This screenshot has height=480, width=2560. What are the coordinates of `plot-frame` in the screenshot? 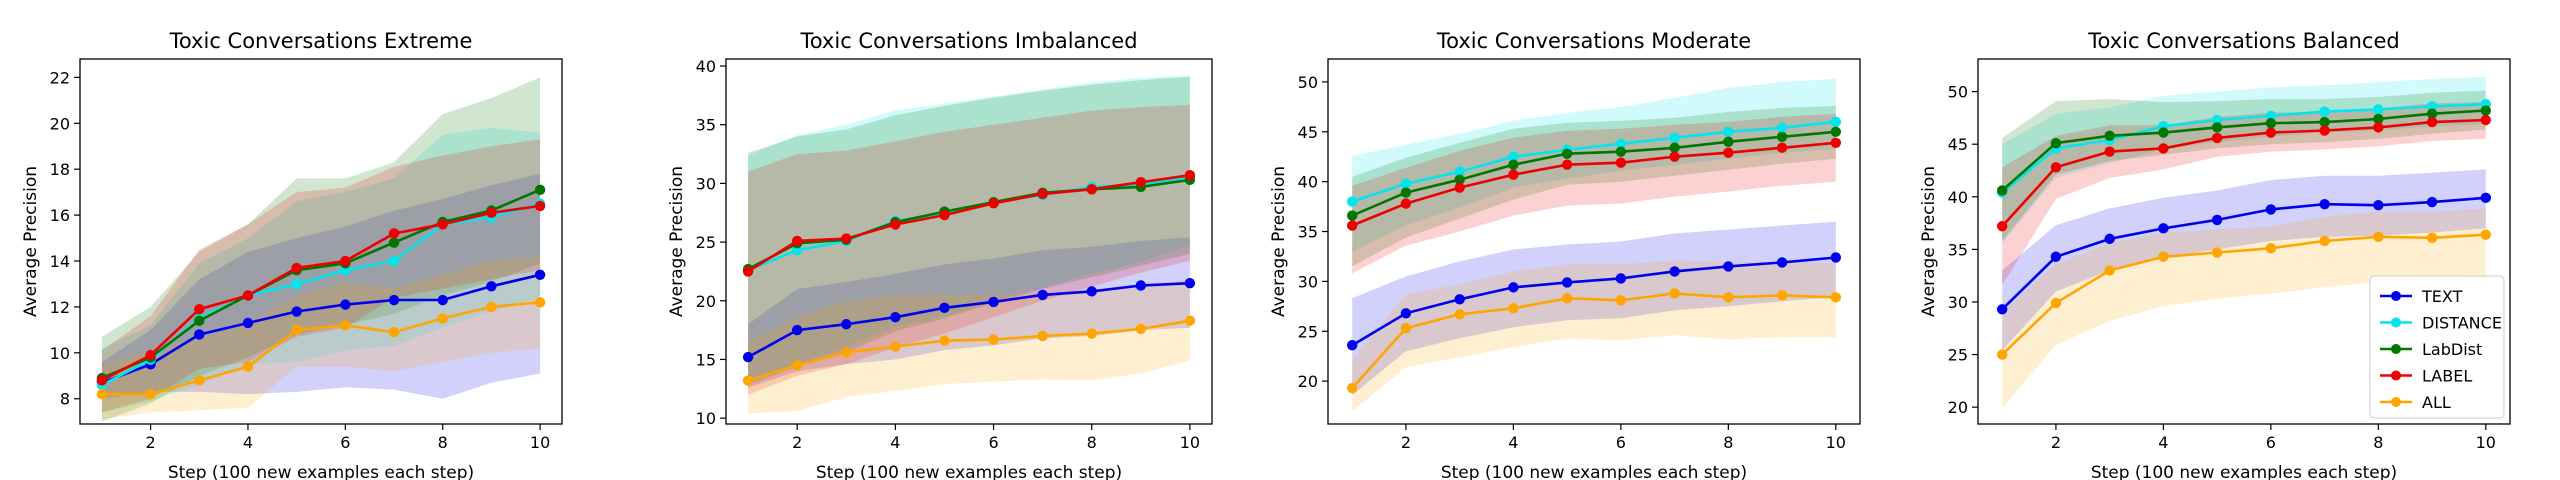 It's located at (321, 241).